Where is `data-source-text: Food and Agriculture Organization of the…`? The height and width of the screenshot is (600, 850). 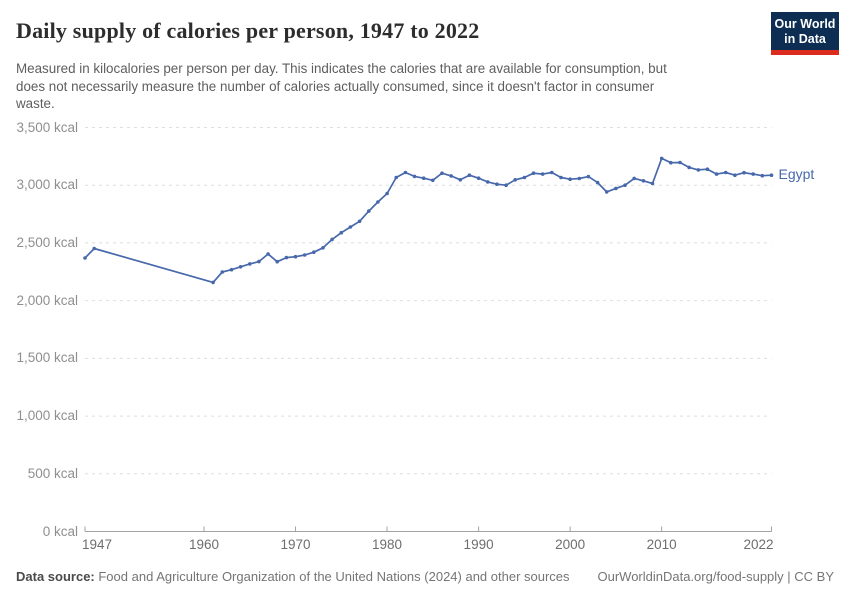 data-source-text: Food and Agriculture Organization of the… is located at coordinates (332, 576).